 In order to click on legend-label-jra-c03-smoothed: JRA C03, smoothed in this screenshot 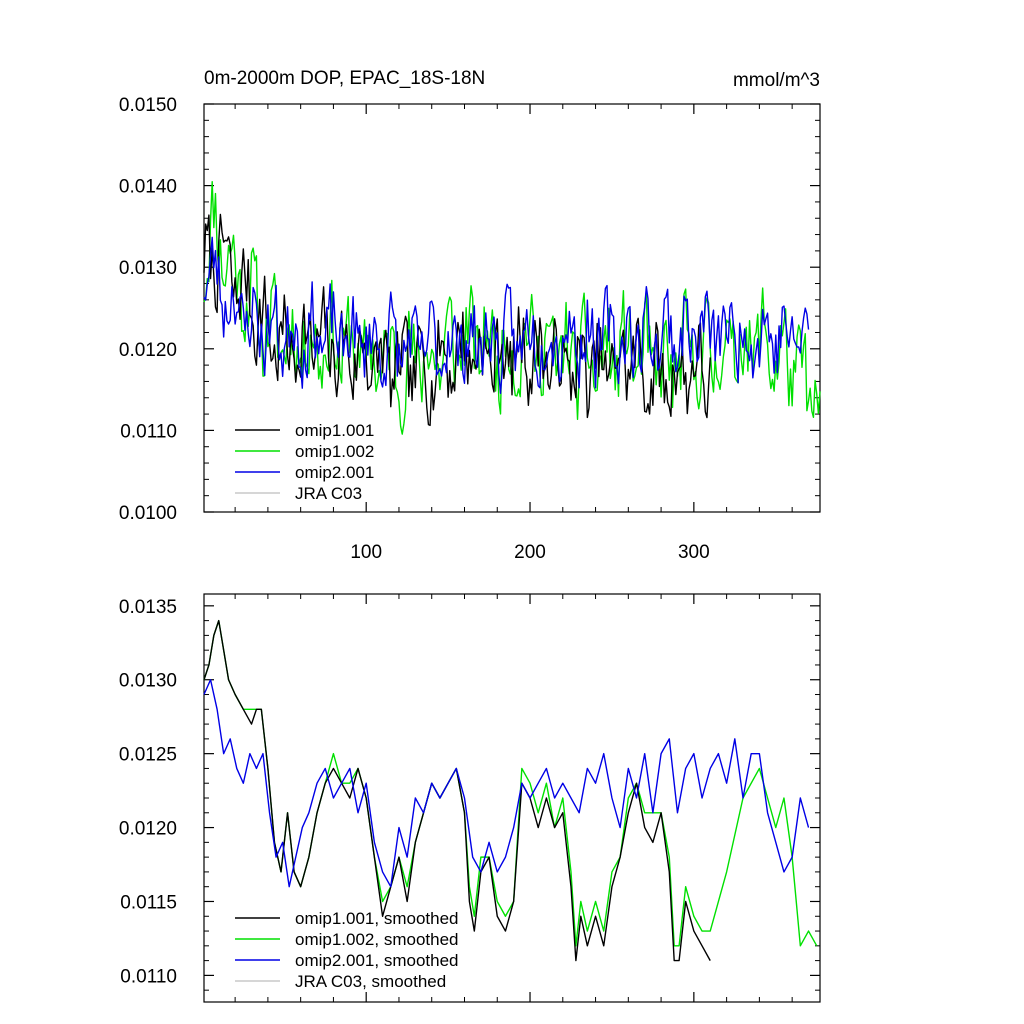, I will do `click(370, 981)`.